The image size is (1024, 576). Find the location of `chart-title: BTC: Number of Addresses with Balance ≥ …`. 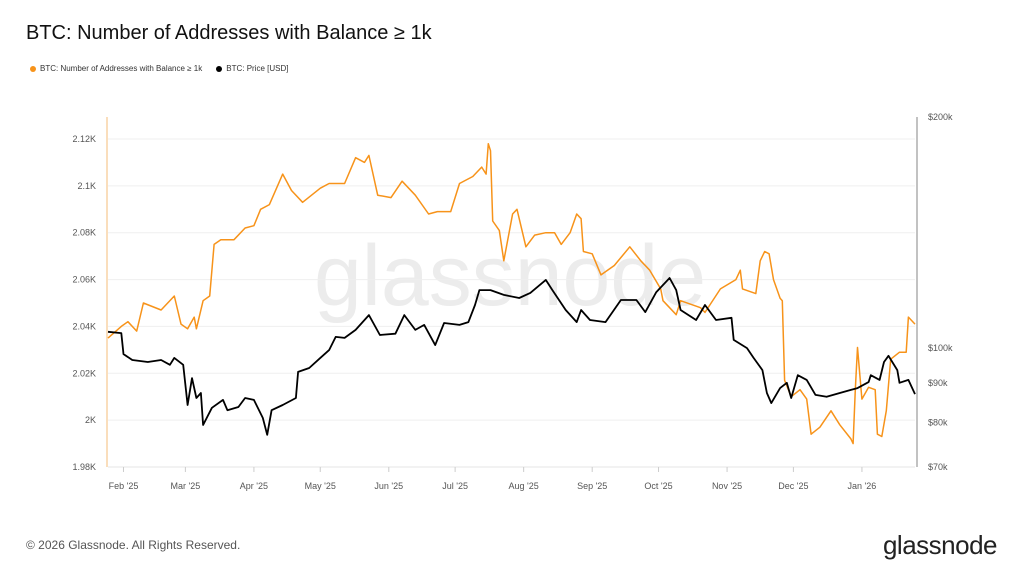

chart-title: BTC: Number of Addresses with Balance ≥ … is located at coordinates (229, 33).